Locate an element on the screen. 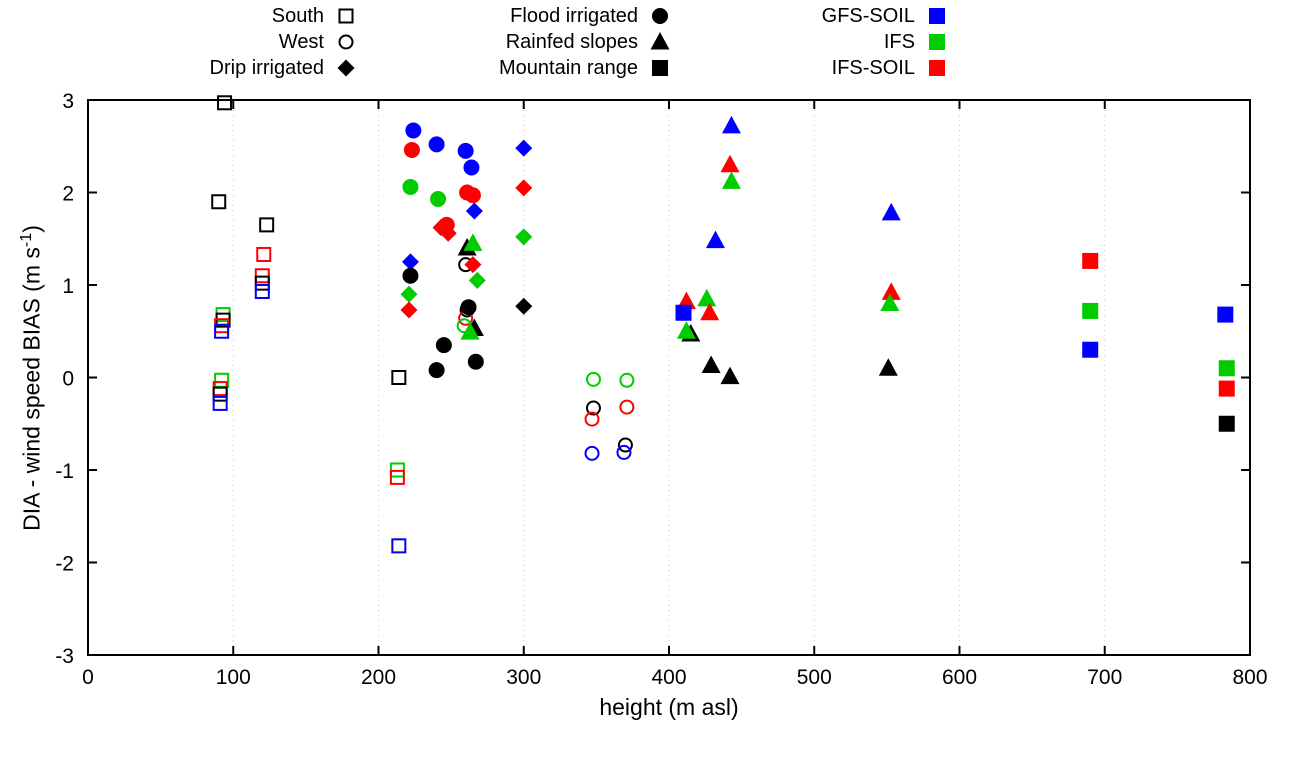  legend-label: IFS-SOIL is located at coordinates (873, 67).